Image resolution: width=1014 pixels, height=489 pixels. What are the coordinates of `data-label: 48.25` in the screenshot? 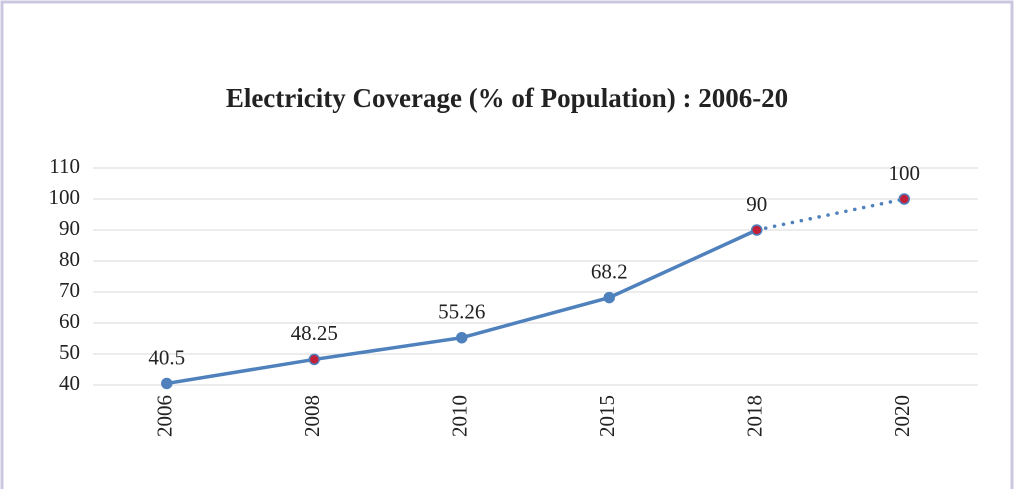 It's located at (314, 333).